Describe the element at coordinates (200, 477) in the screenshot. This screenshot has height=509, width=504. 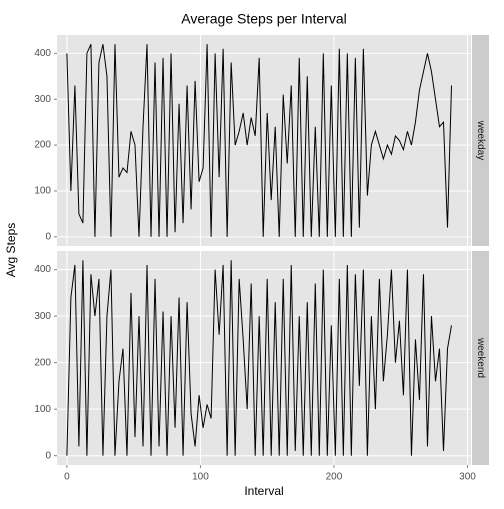
I see `x-tick-label: 100` at that location.